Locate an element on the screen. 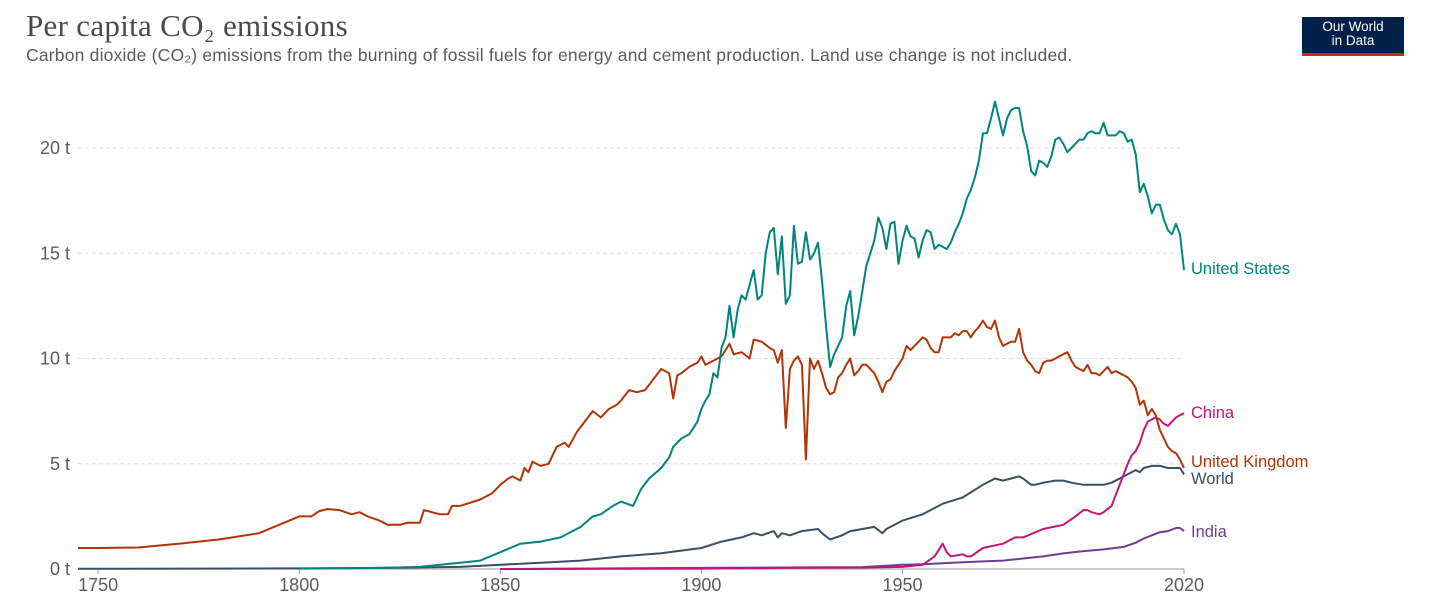 The image size is (1430, 612). y-tick-label: 10 t is located at coordinates (55, 359).